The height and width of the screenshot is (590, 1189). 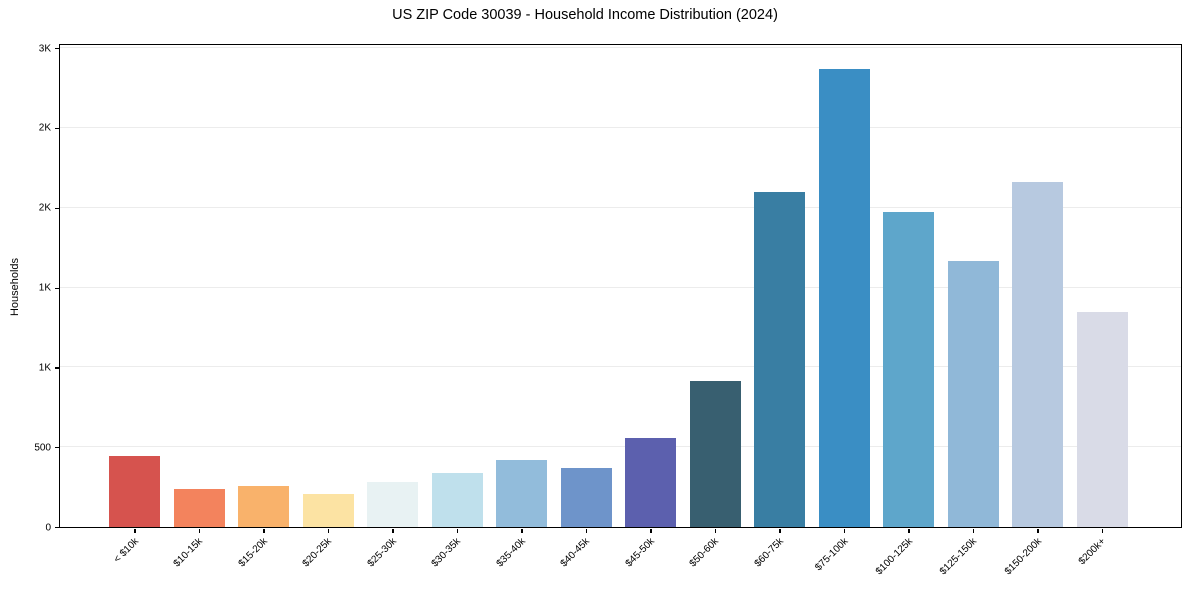 I want to click on bar-$45-50k, so click(x=650, y=482).